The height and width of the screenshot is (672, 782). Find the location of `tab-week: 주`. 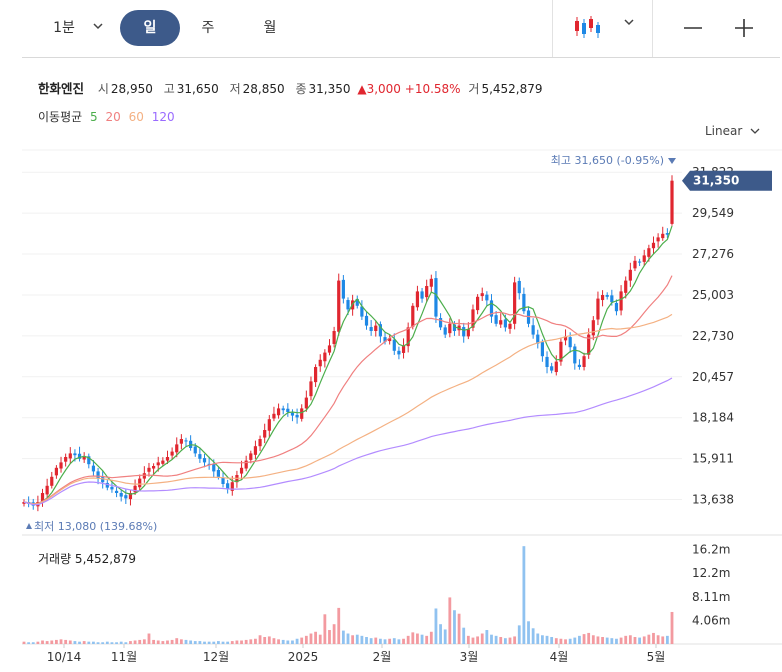

tab-week: 주 is located at coordinates (208, 28).